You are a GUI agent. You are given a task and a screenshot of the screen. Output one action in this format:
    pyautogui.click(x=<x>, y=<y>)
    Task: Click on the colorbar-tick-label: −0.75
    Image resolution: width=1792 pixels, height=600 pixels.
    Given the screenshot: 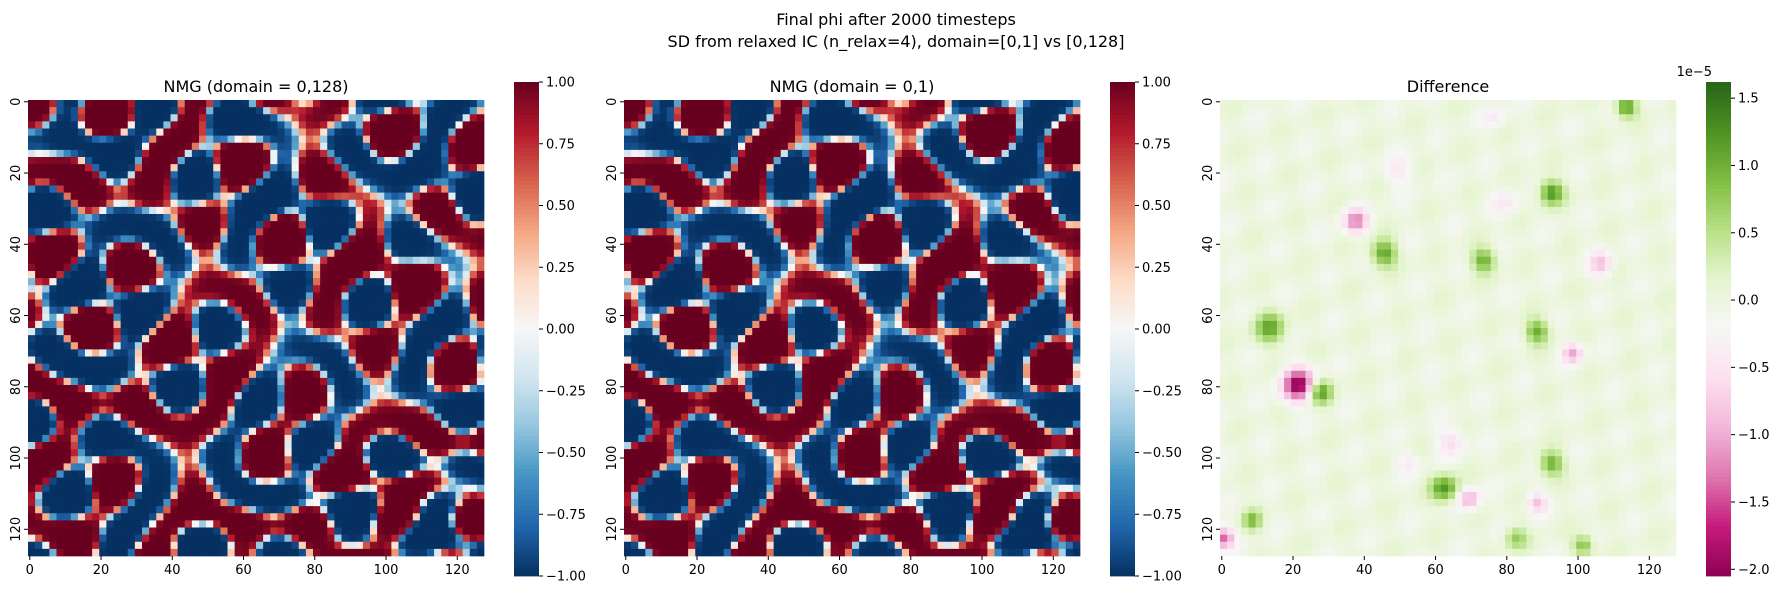 What is the action you would take?
    pyautogui.click(x=566, y=515)
    